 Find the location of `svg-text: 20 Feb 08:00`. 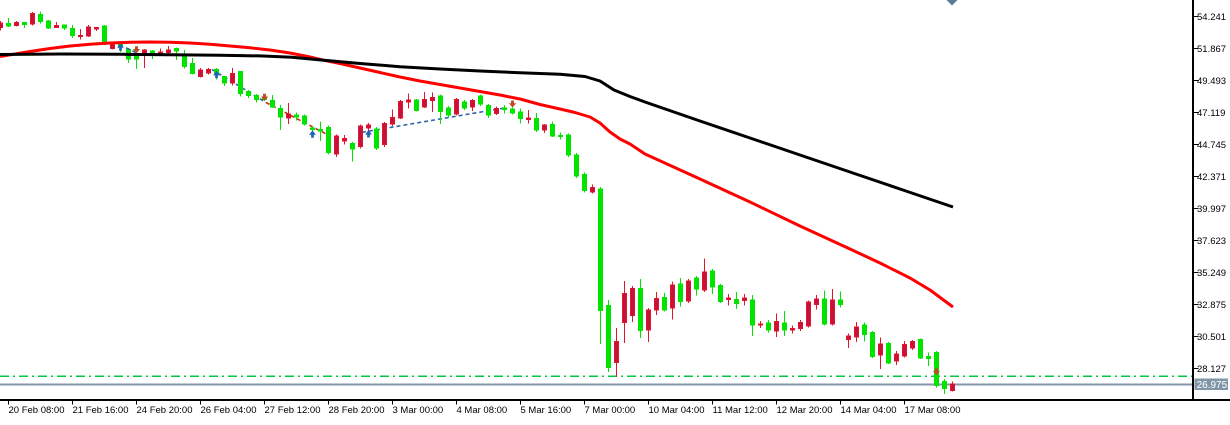

svg-text: 20 Feb 08:00 is located at coordinates (37, 410).